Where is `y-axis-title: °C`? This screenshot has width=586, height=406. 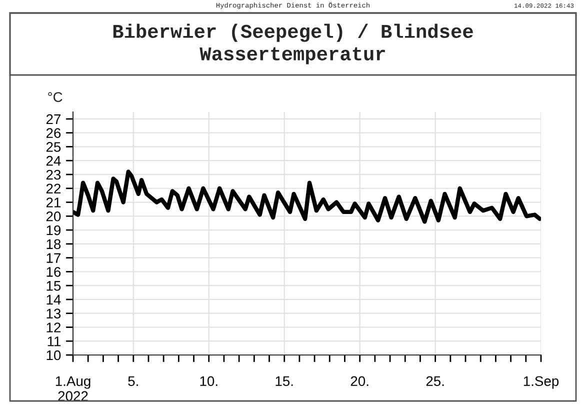
y-axis-title: °C is located at coordinates (55, 97).